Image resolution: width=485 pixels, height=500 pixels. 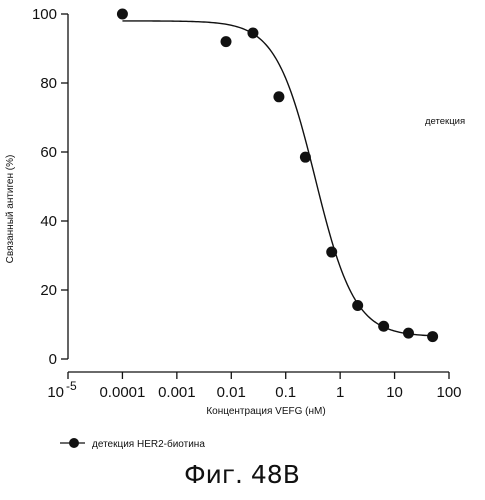 I want to click on x-axis-title: Концентрация VEFG (нМ), so click(x=265, y=411).